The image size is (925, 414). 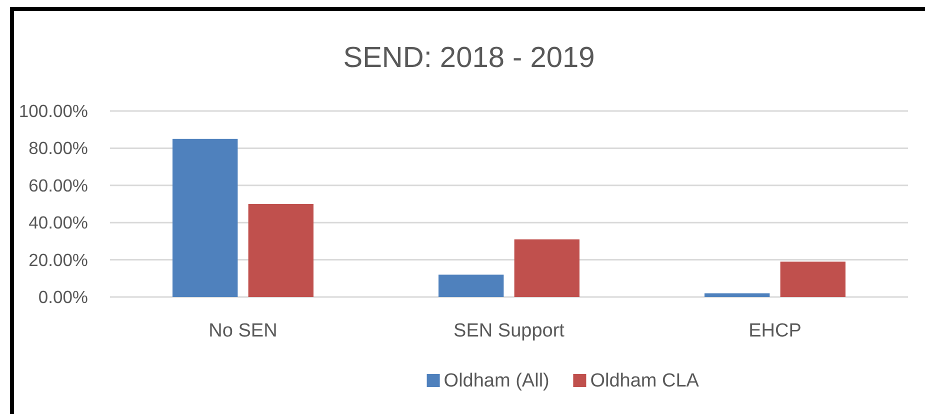 I want to click on x-tick-label: EHCP, so click(x=775, y=331).